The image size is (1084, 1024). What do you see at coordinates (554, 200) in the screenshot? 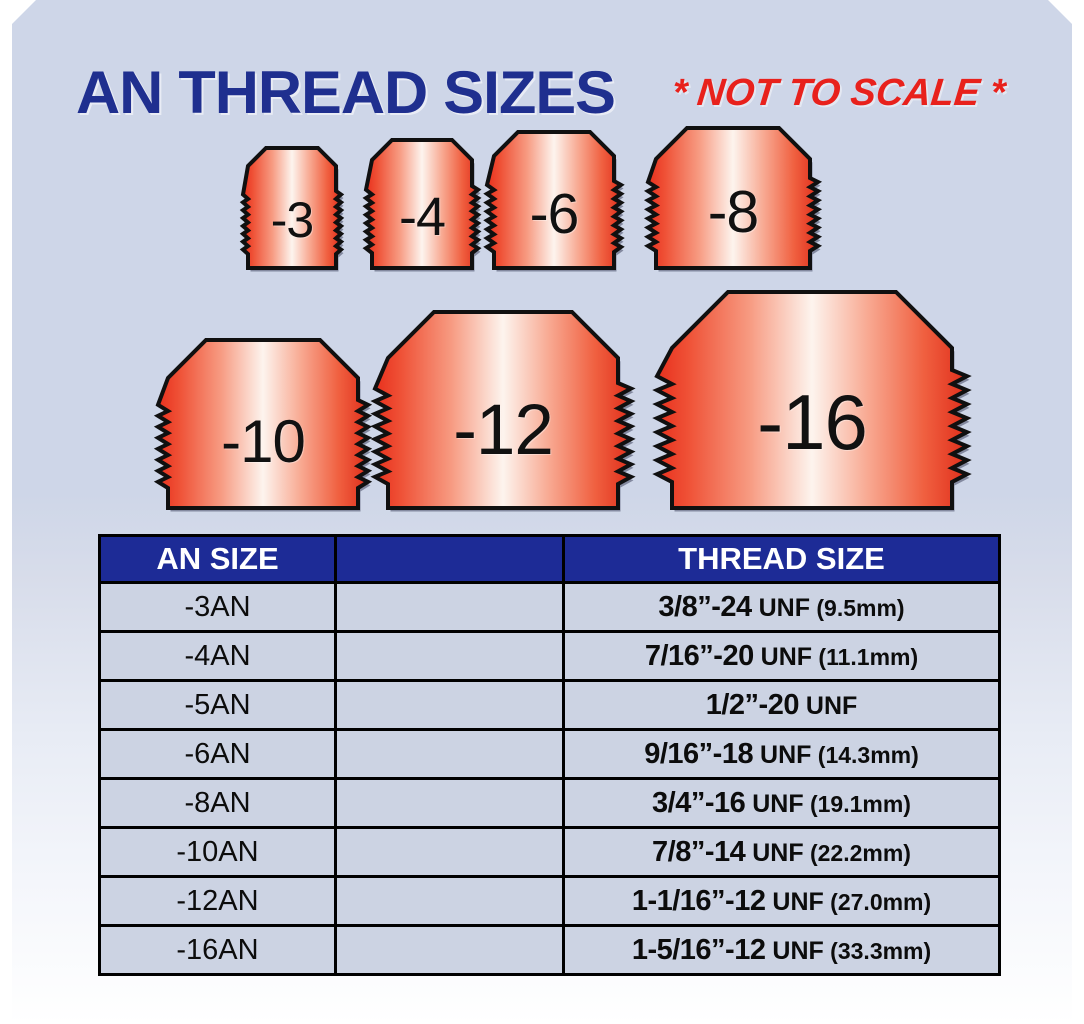
I see `an-fitting-minus6: -6` at bounding box center [554, 200].